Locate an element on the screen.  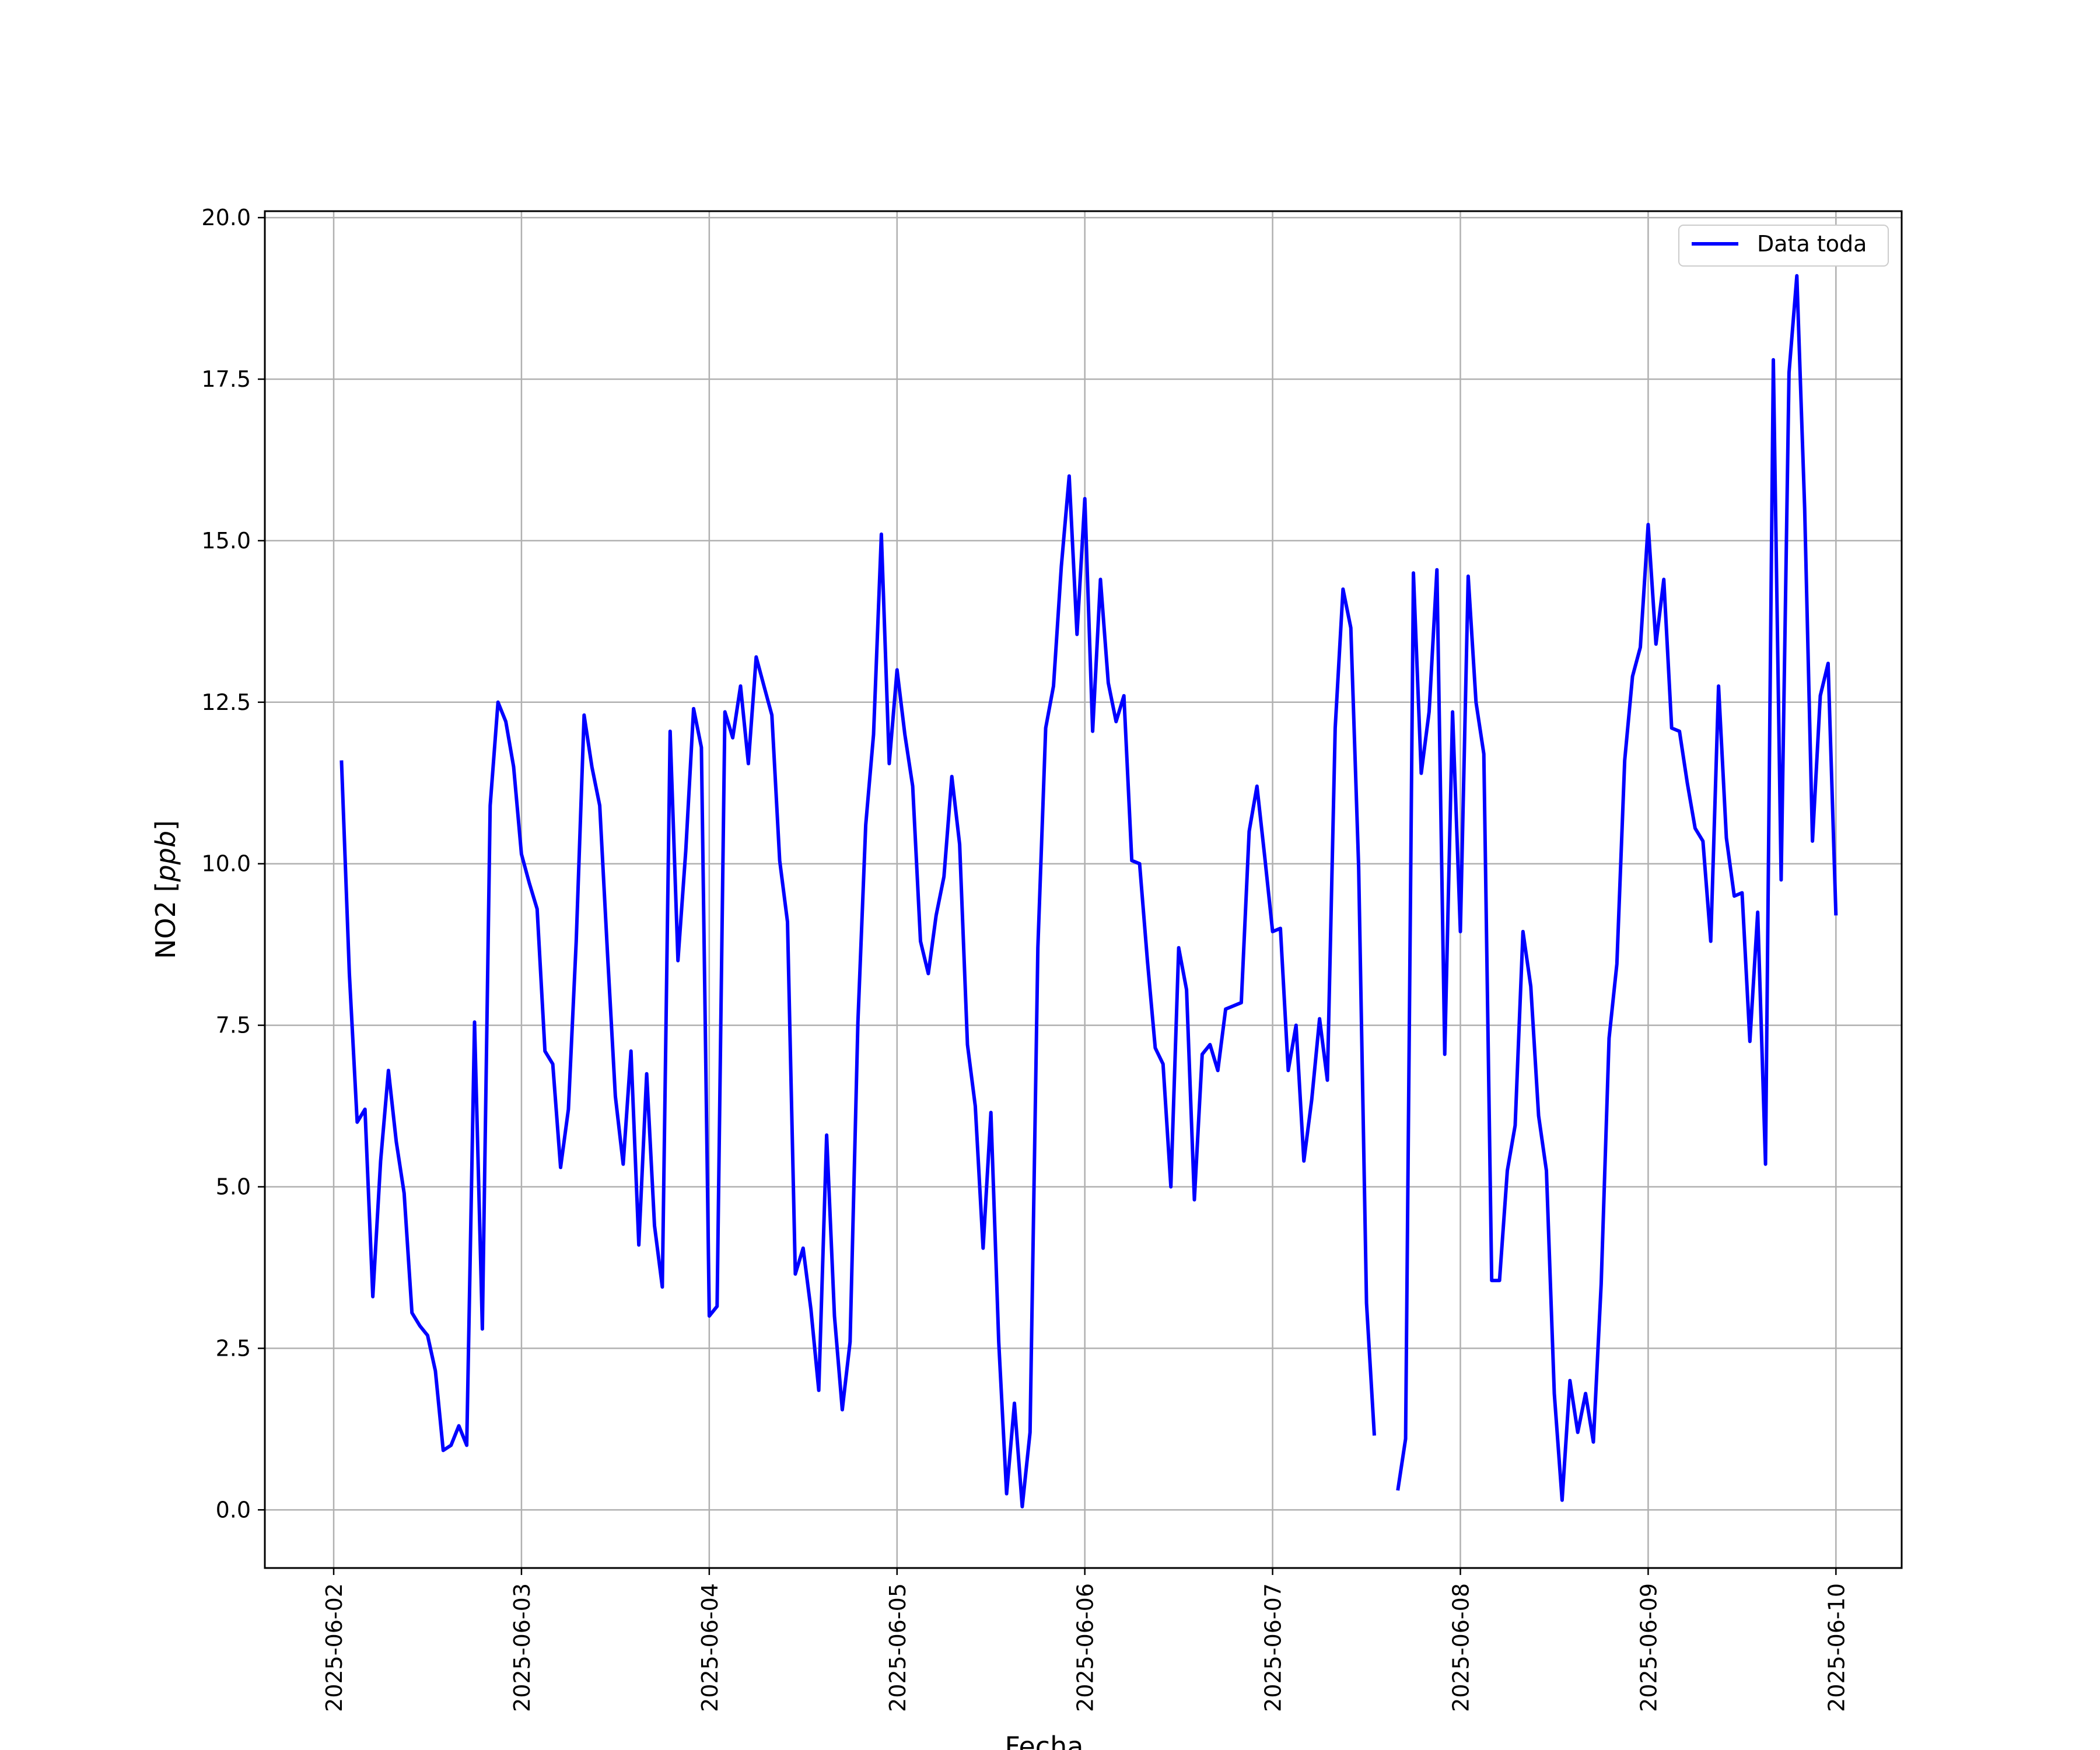
y-tick-label: 0.0 is located at coordinates (233, 1510).